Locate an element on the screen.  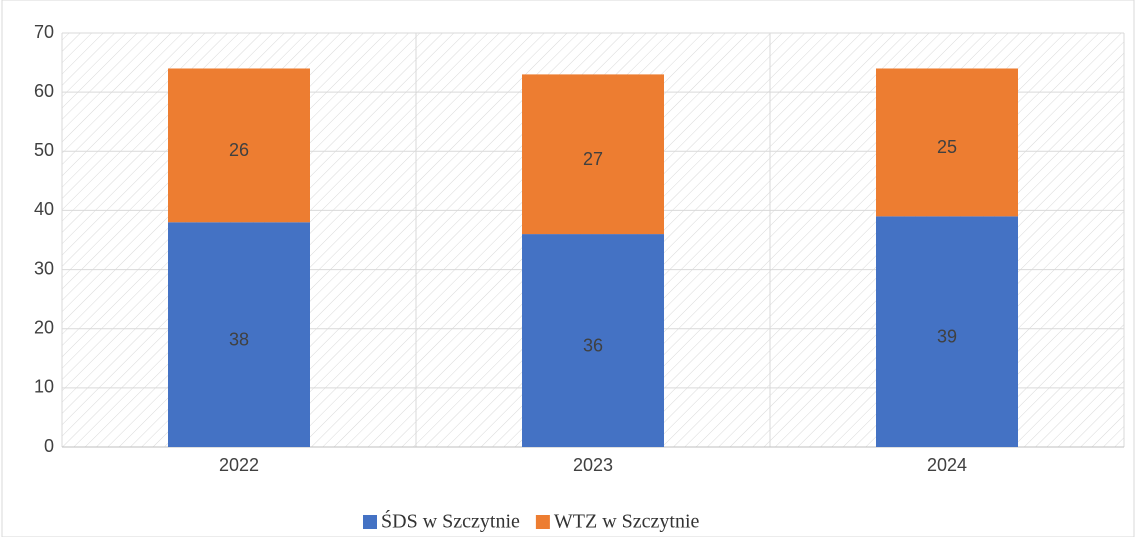
data-label: 36 is located at coordinates (593, 345).